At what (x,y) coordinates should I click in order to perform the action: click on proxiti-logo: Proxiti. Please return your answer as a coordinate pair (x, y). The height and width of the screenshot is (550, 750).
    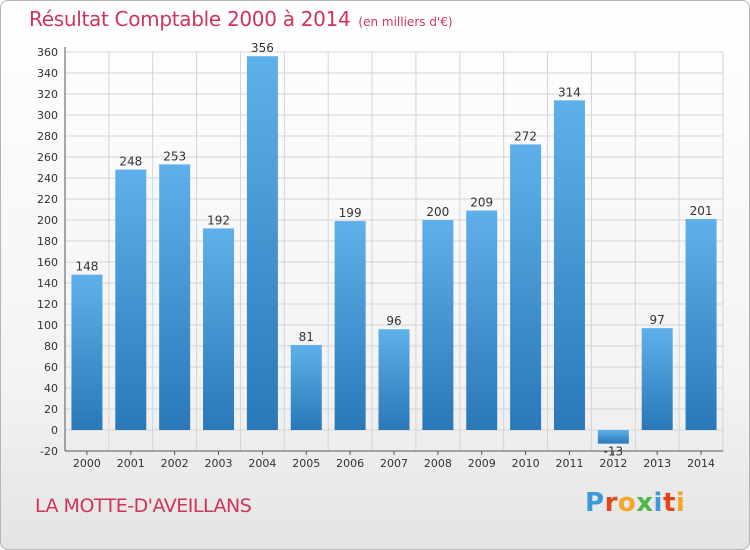
    Looking at the image, I should click on (635, 503).